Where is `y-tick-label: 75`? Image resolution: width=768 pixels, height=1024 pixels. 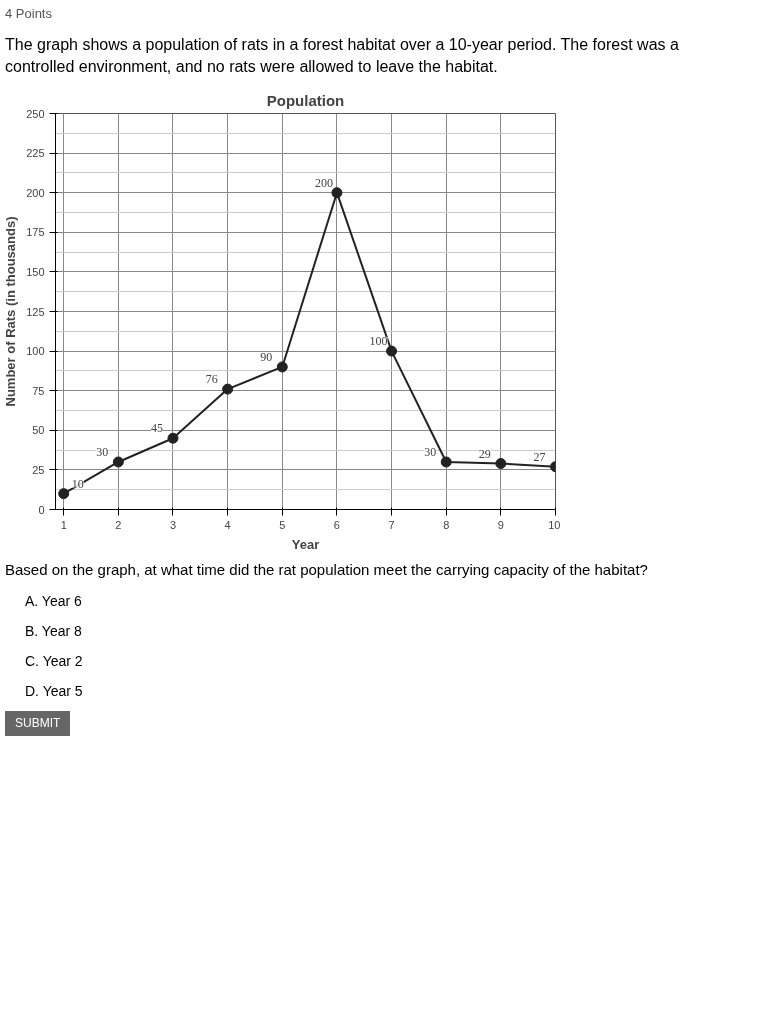 y-tick-label: 75 is located at coordinates (38, 390).